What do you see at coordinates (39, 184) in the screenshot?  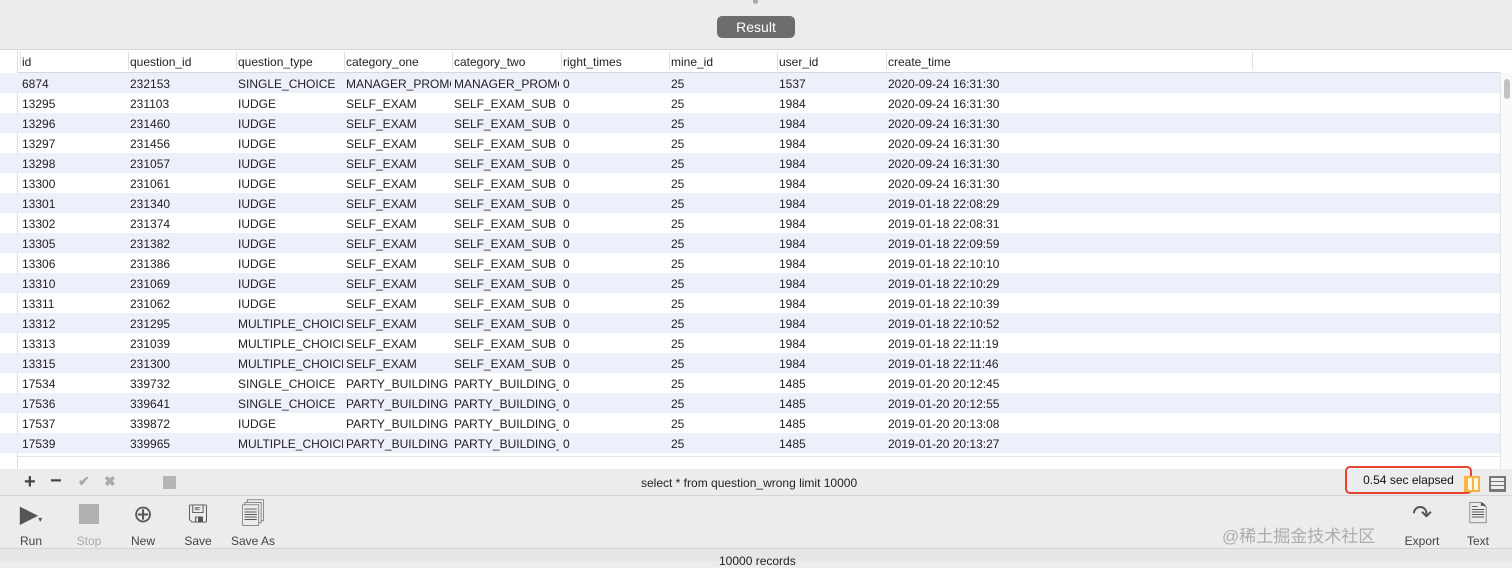 I see `cell-id: 13300` at bounding box center [39, 184].